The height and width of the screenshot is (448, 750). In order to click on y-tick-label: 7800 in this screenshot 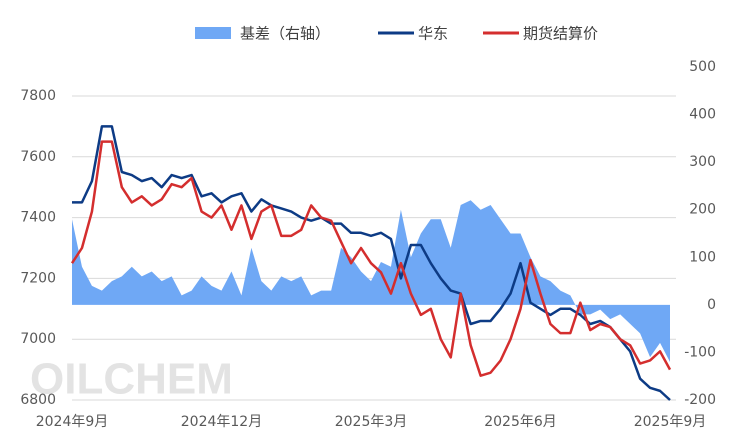, I will do `click(38, 96)`.